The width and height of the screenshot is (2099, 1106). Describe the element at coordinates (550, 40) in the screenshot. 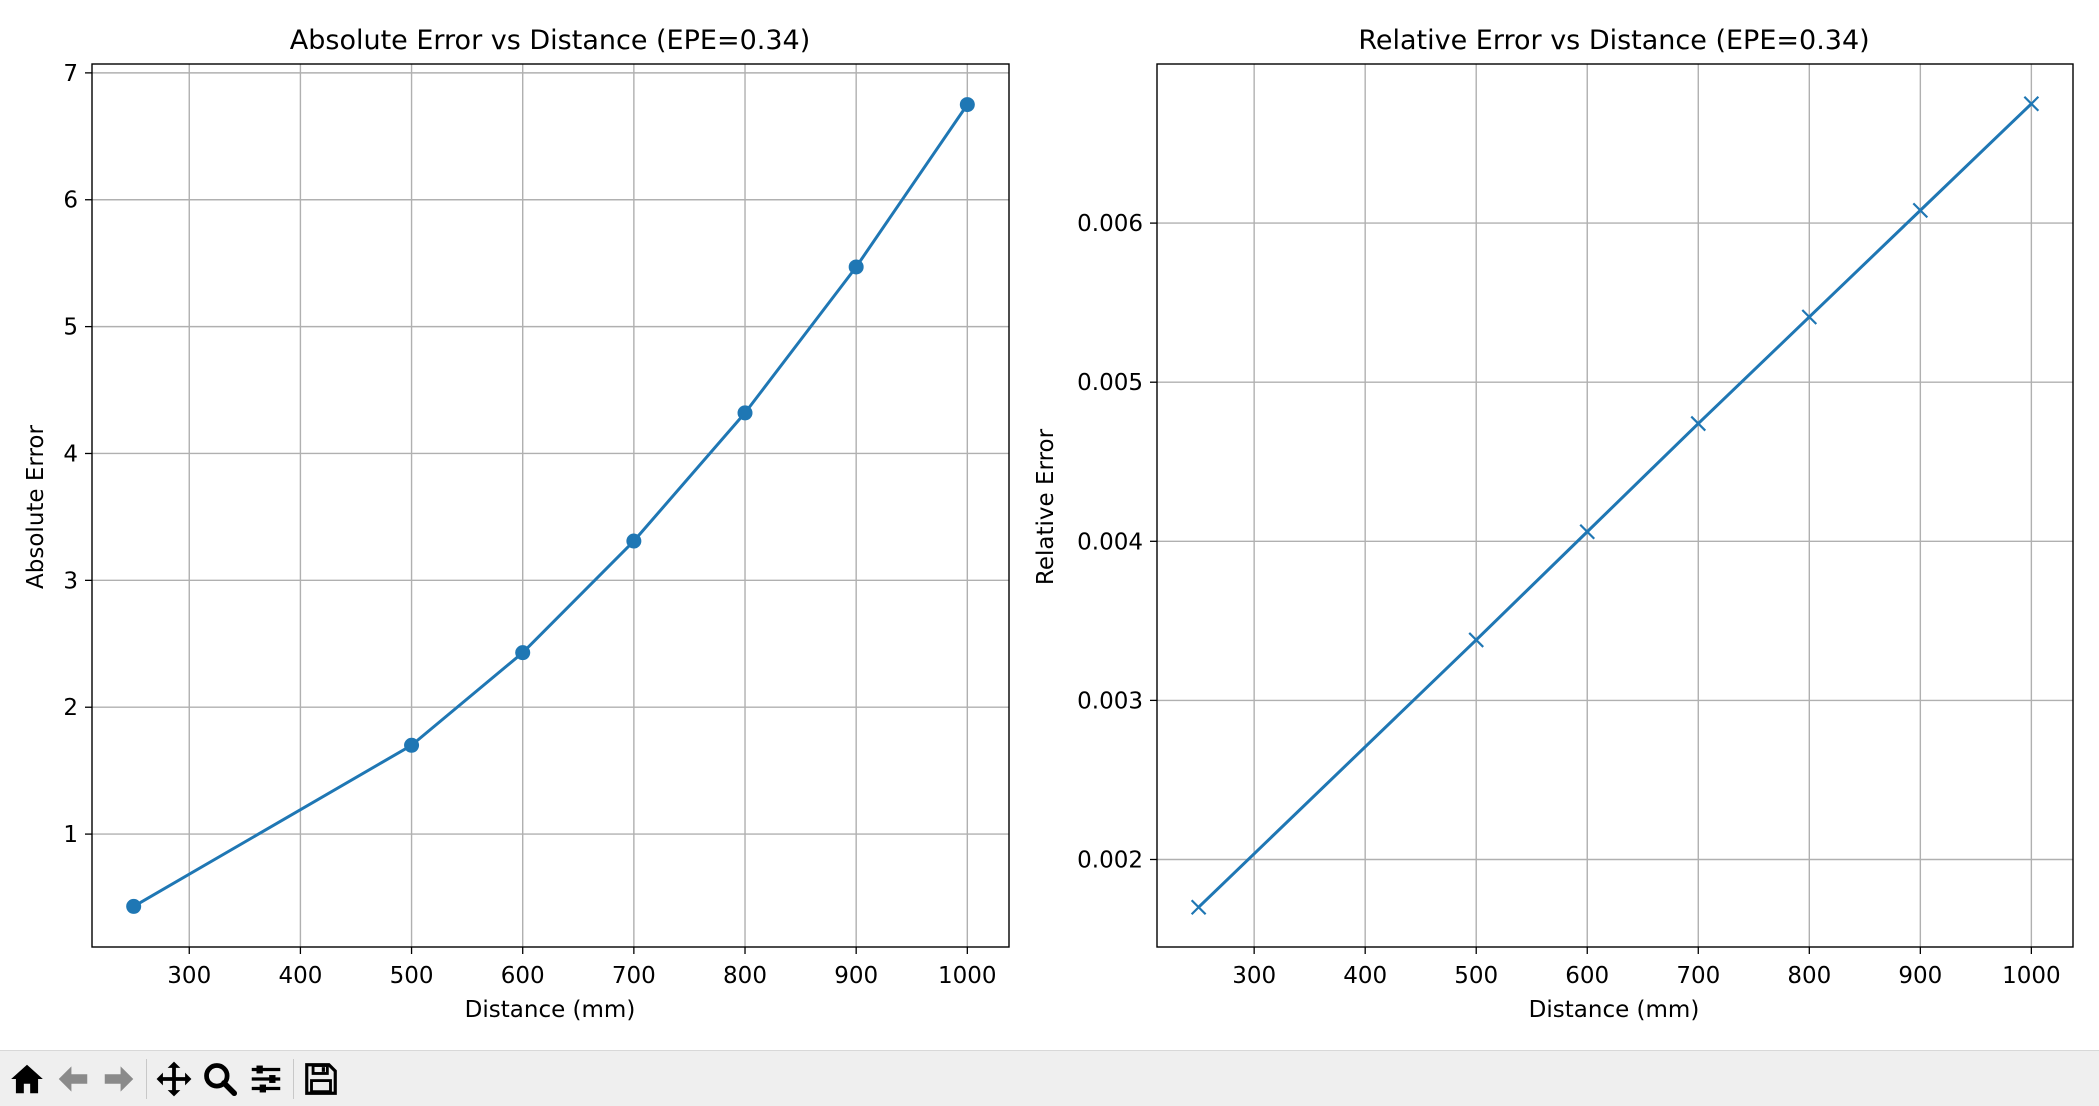

I see `chart-title: Absolute Error vs Distance (EPE=0.34)` at that location.